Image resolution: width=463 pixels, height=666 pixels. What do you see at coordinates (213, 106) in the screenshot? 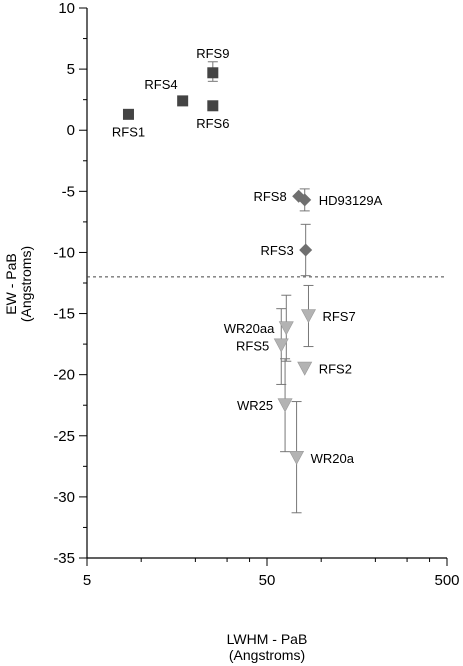
I see `point-rfs6` at bounding box center [213, 106].